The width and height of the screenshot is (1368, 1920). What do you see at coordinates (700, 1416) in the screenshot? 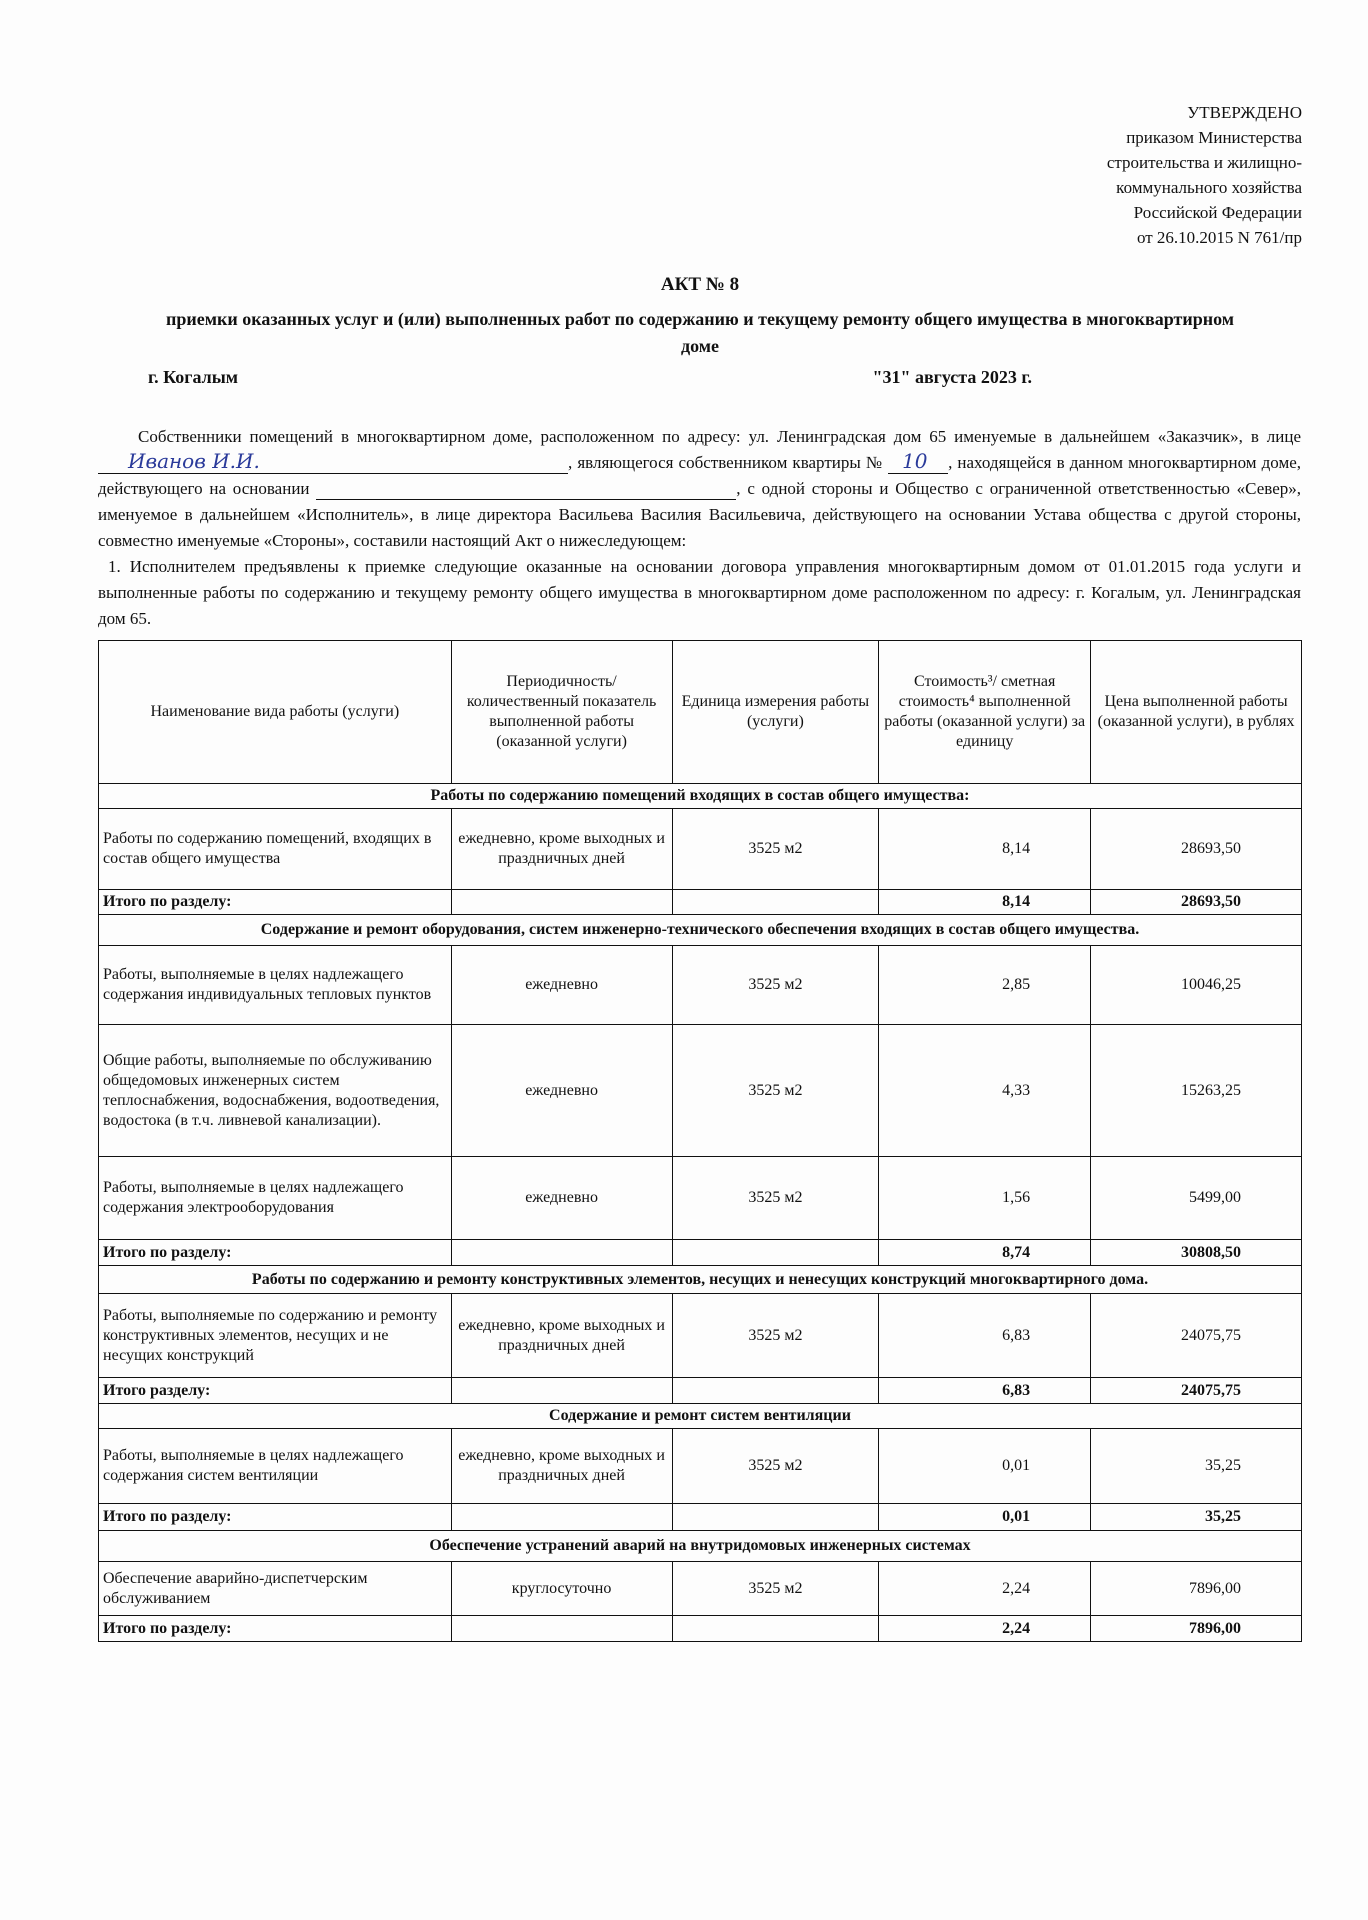
I see `section-header-row: Содержание и ремонт систем вентиляции` at bounding box center [700, 1416].